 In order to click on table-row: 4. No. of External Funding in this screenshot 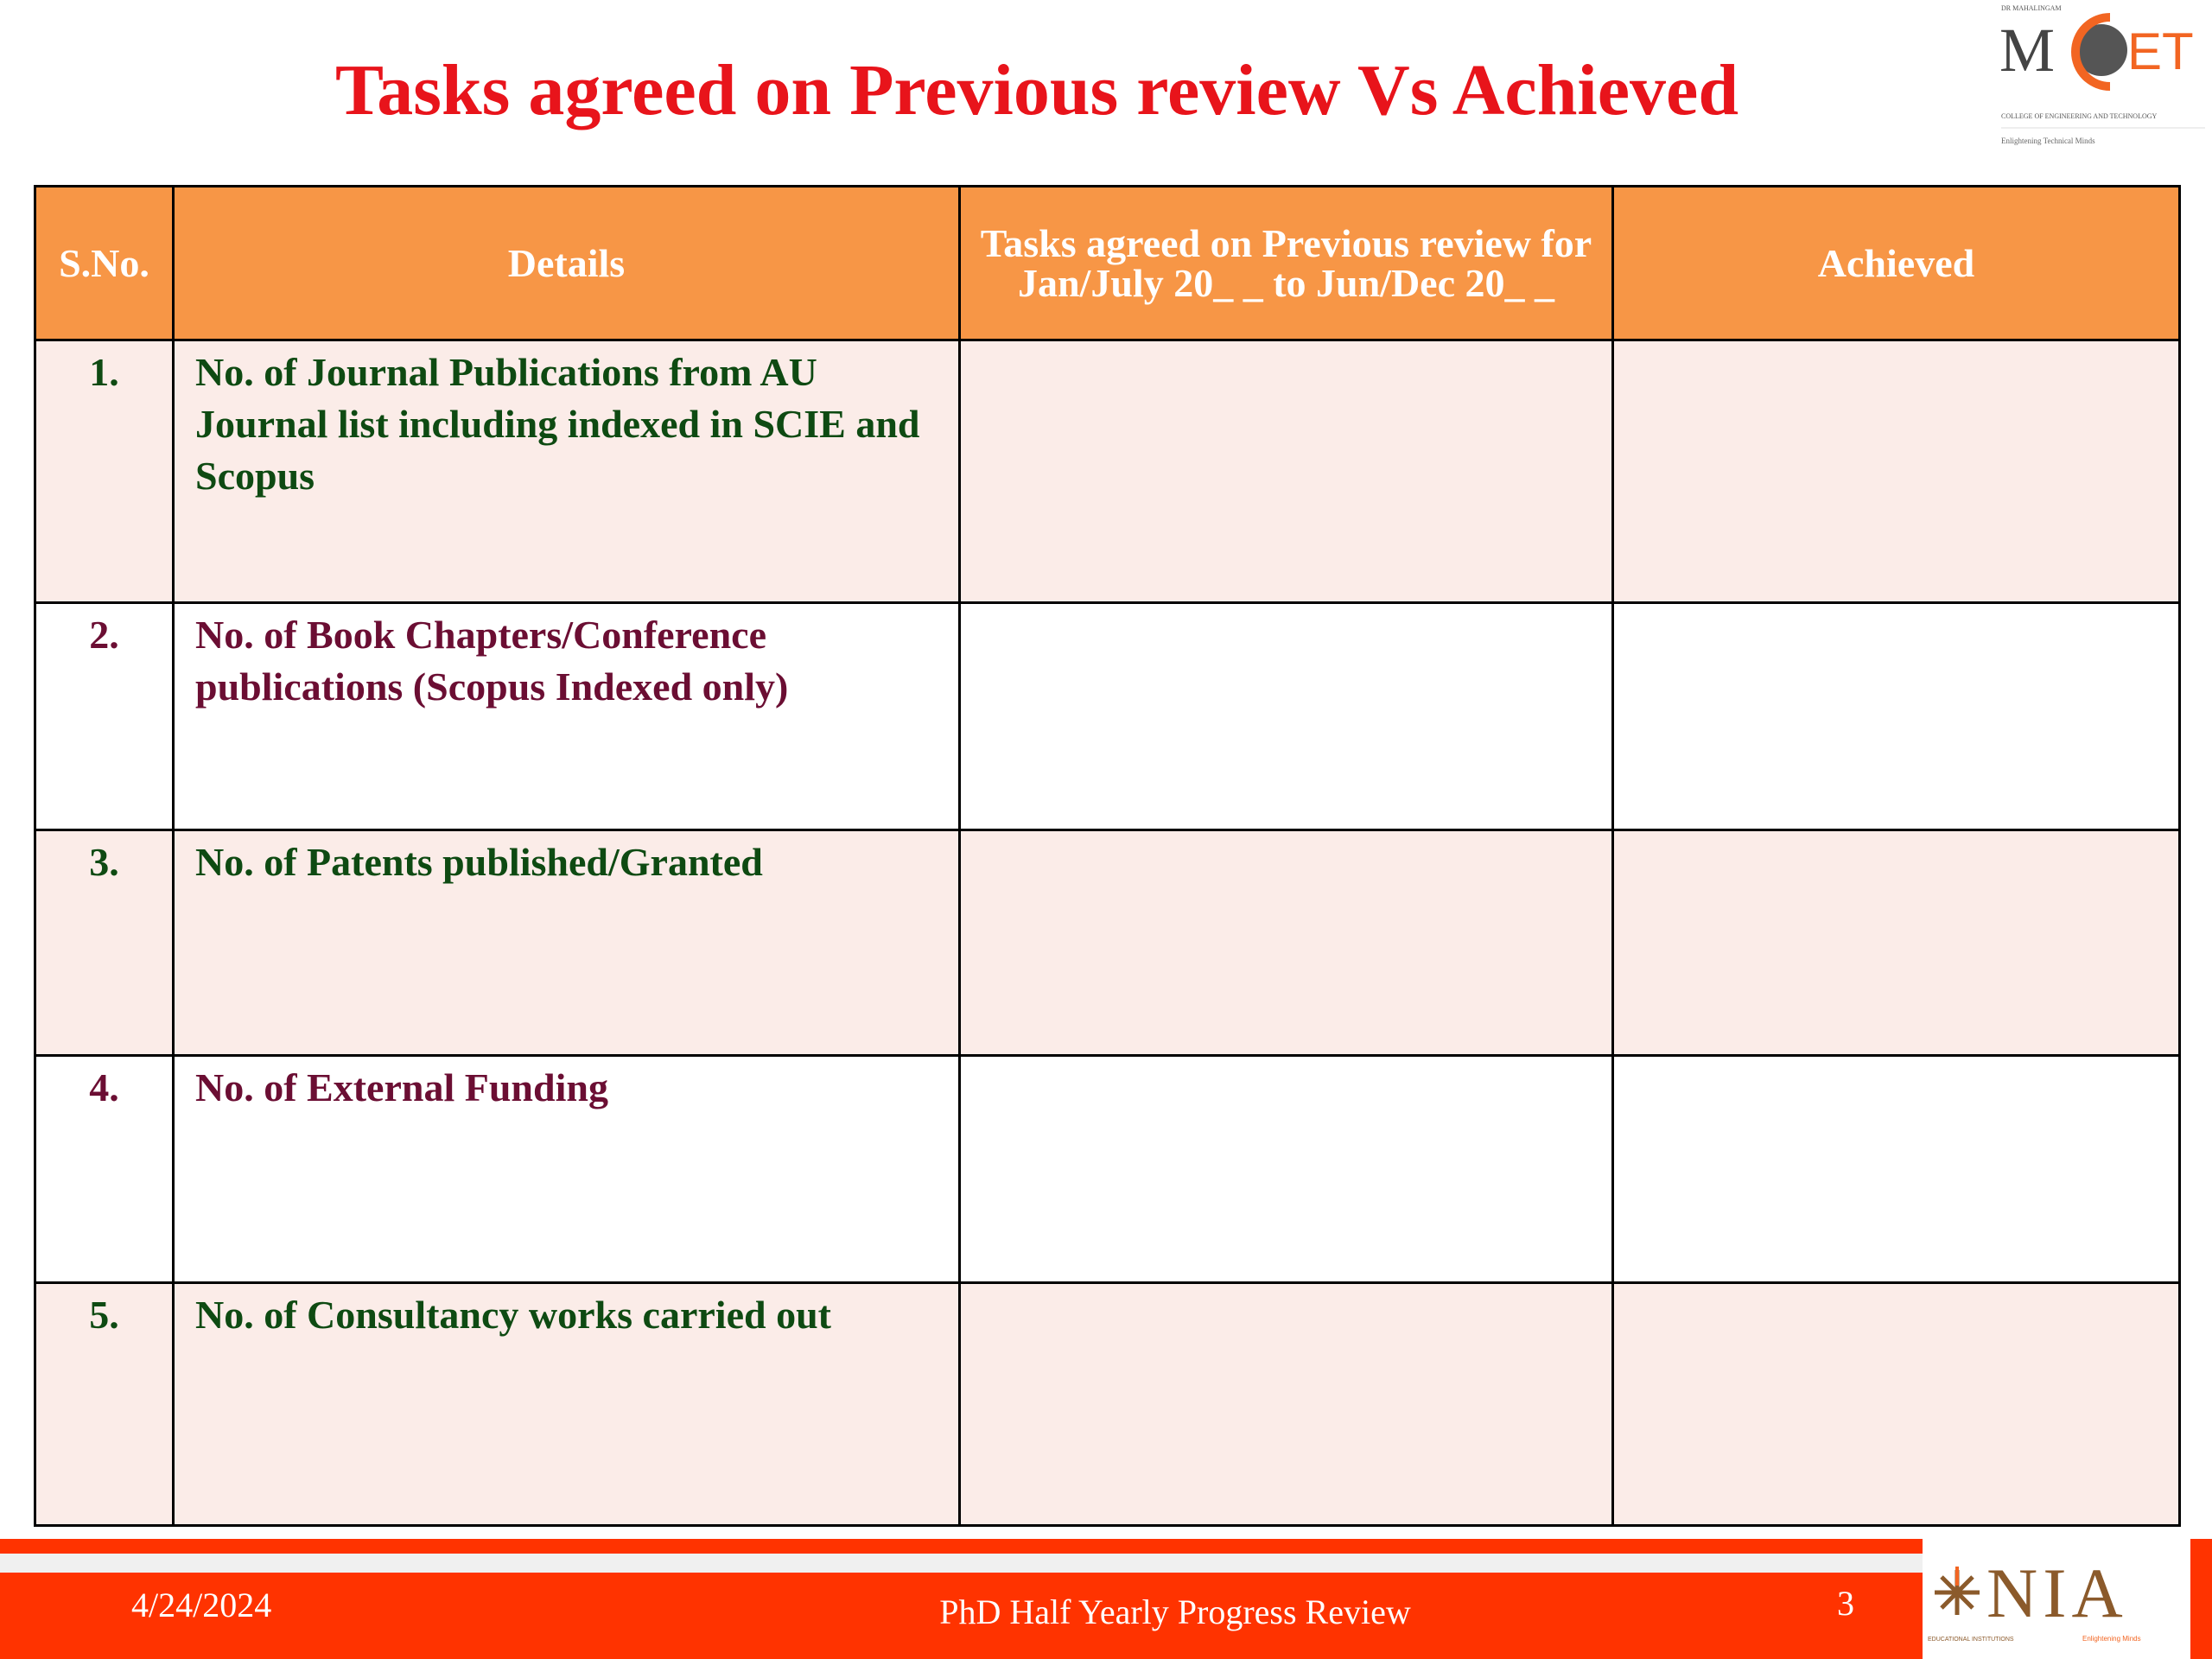, I will do `click(1107, 1169)`.